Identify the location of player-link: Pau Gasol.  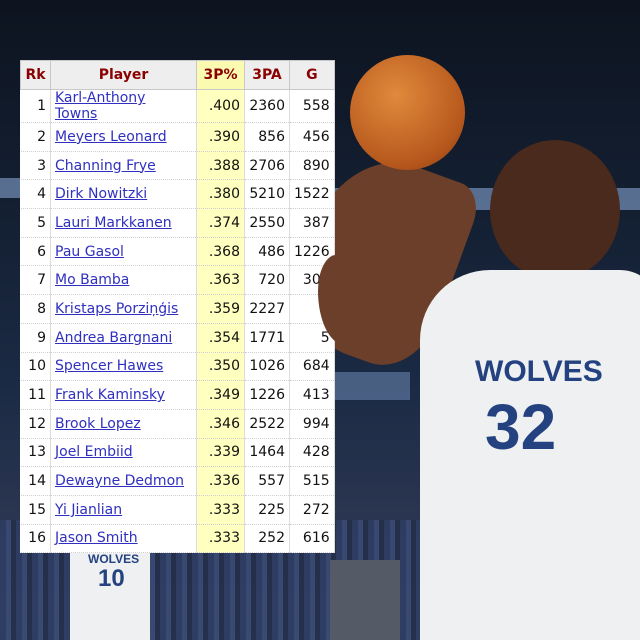
(89, 251).